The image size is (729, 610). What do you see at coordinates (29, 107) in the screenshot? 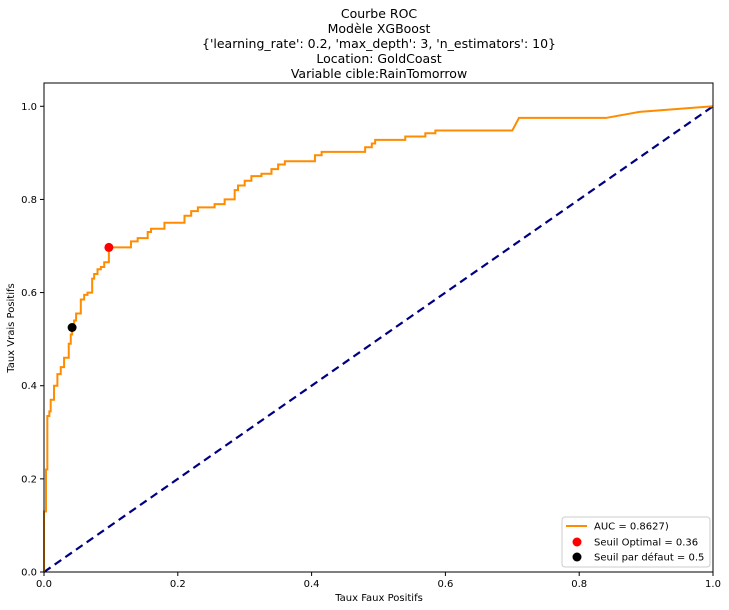
I see `y-tick-label: 1.0` at bounding box center [29, 107].